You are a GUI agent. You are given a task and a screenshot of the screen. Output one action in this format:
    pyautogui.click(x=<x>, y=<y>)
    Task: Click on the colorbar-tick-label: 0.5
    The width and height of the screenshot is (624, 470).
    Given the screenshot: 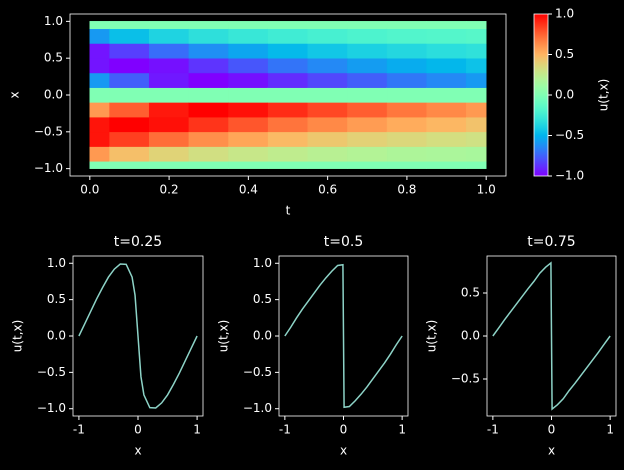 What is the action you would take?
    pyautogui.click(x=564, y=54)
    